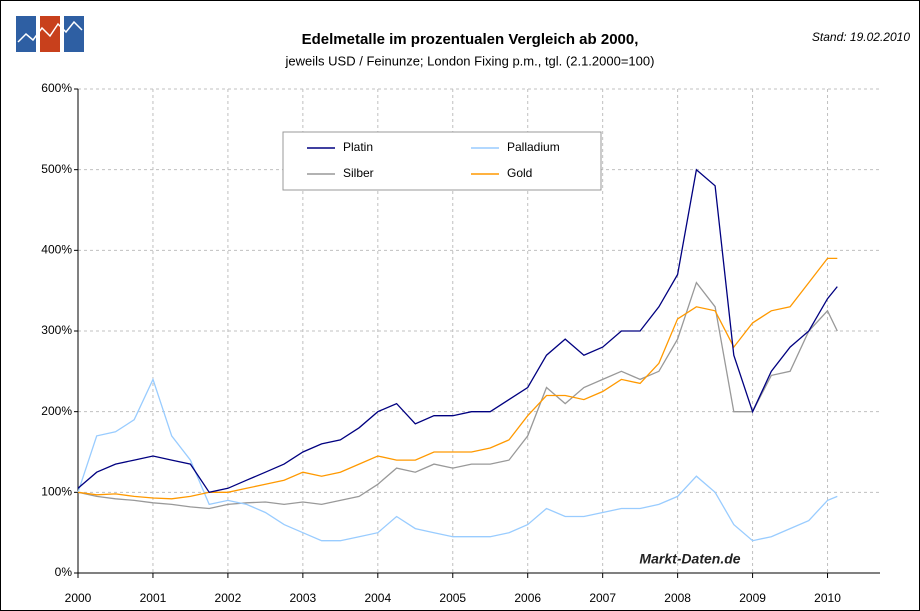  I want to click on y-tick-label: 600%, so click(56, 88).